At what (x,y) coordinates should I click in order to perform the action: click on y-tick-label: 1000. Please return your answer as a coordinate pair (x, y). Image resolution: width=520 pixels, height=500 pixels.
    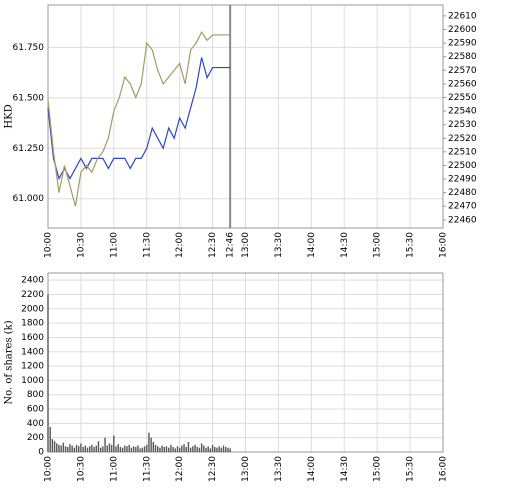
    Looking at the image, I should click on (32, 381).